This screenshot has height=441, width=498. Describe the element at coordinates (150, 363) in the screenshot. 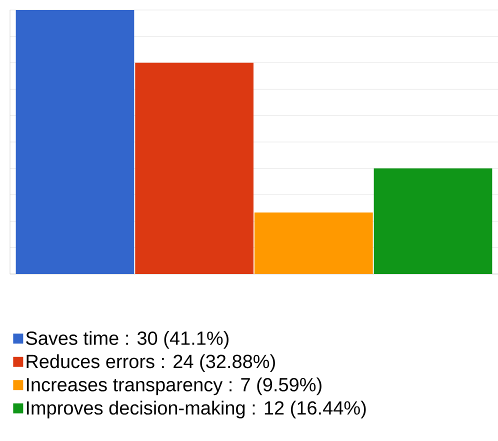

I see `legend-label: Reduces errors : 24 (32.88%)` at that location.